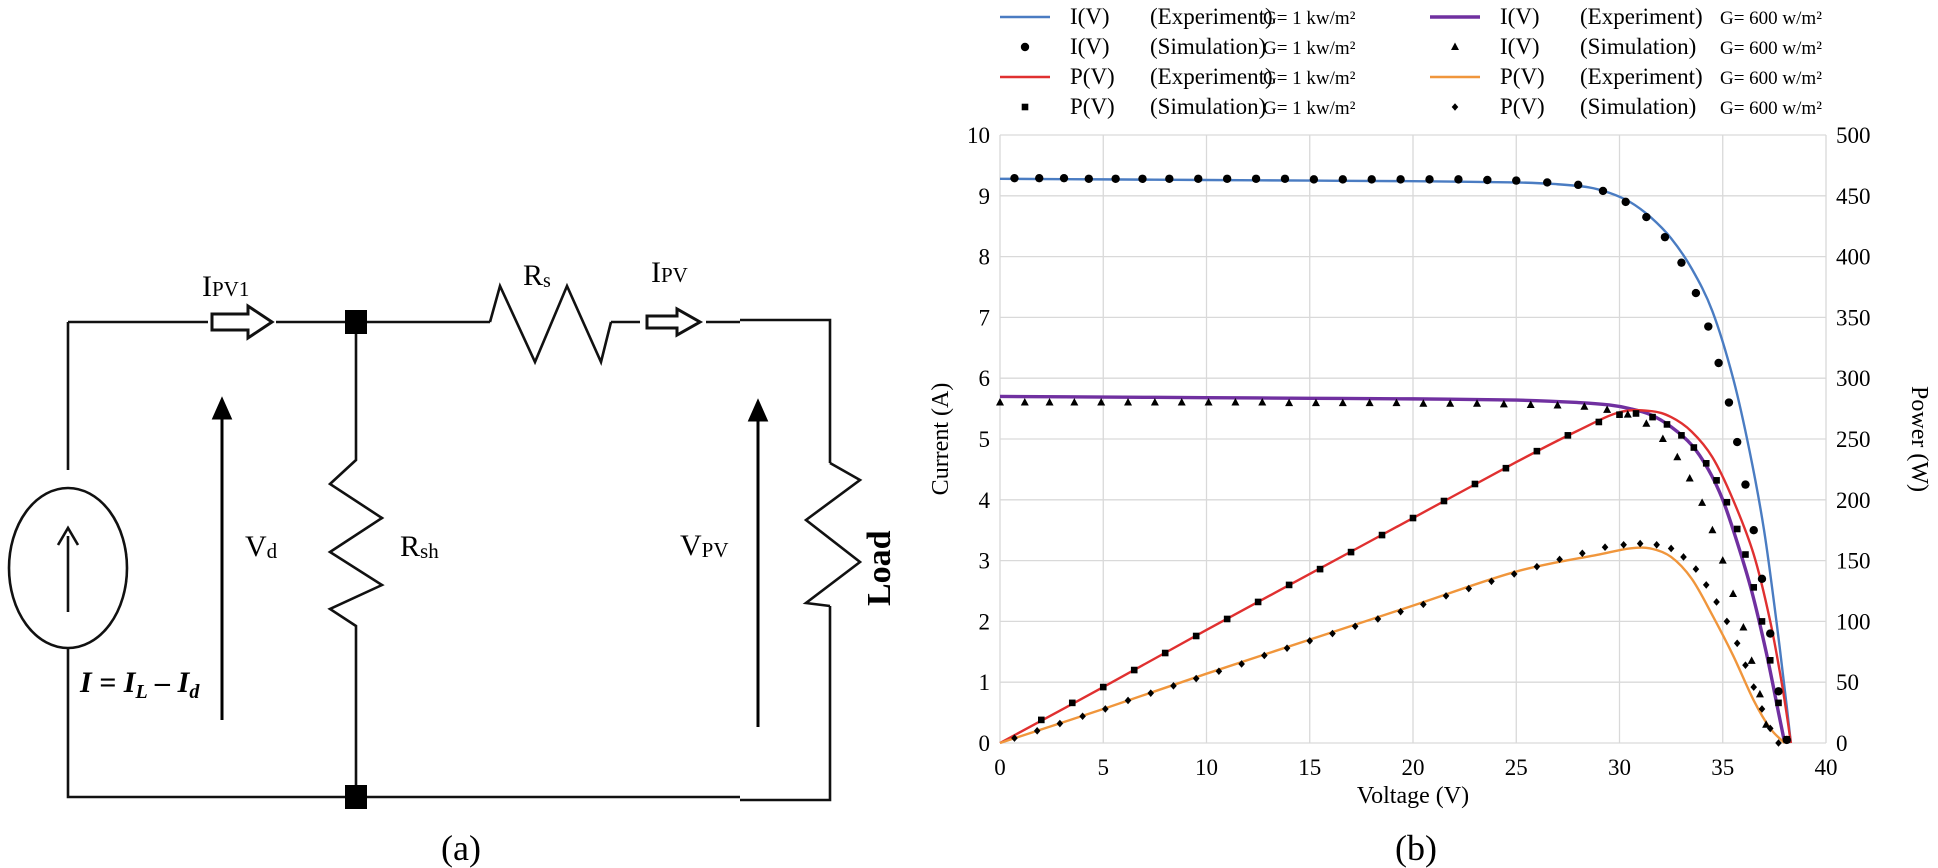  Describe the element at coordinates (1842, 743) in the screenshot. I see `y2-tick-label: 0` at that location.